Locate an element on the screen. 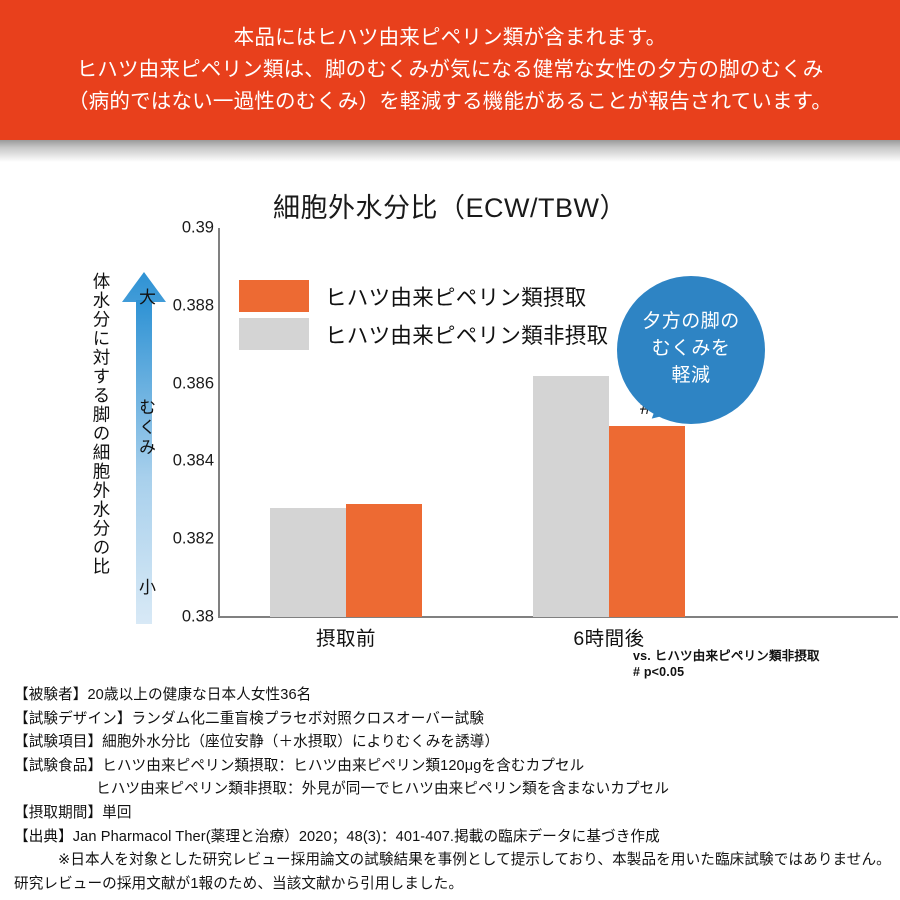 This screenshot has height=900, width=900. footnote-line: 【試験デザイン】ランダム化二重盲検プラセボ対照クロスオーバー試験 is located at coordinates (249, 718).